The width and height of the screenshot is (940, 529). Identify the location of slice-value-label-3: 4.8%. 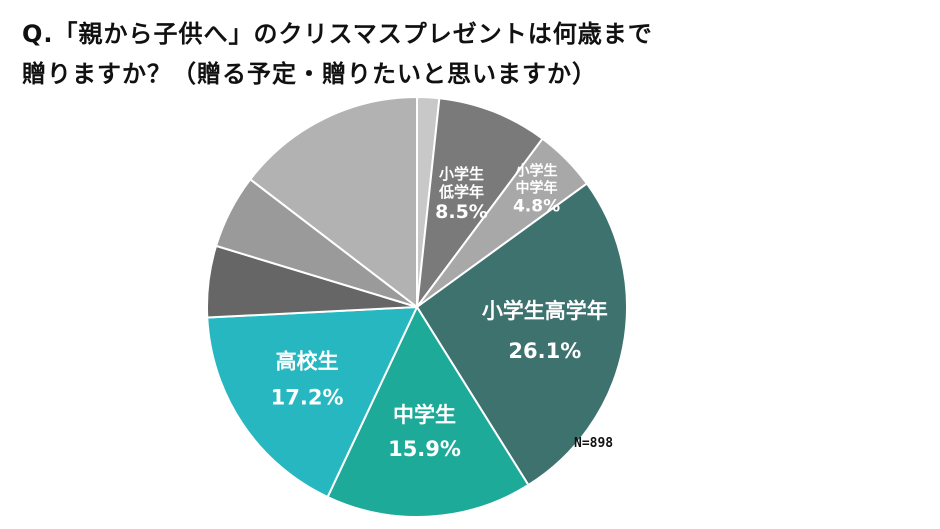
(536, 206).